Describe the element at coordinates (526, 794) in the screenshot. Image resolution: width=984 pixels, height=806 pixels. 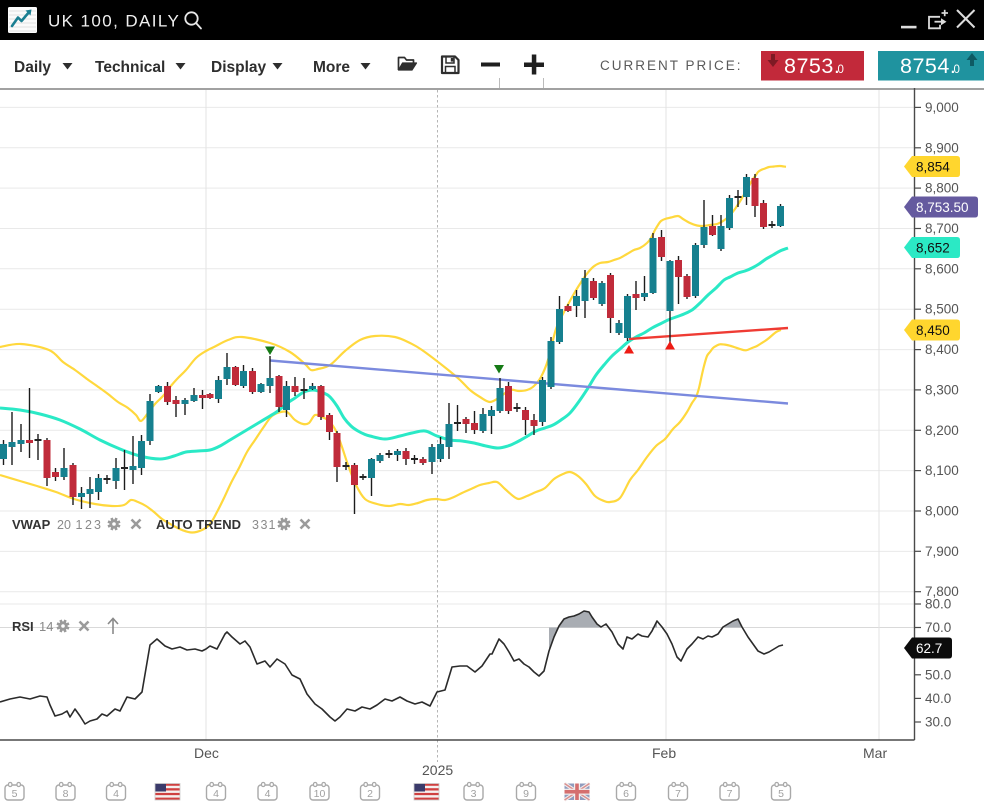
I see `svg-text: 9` at that location.